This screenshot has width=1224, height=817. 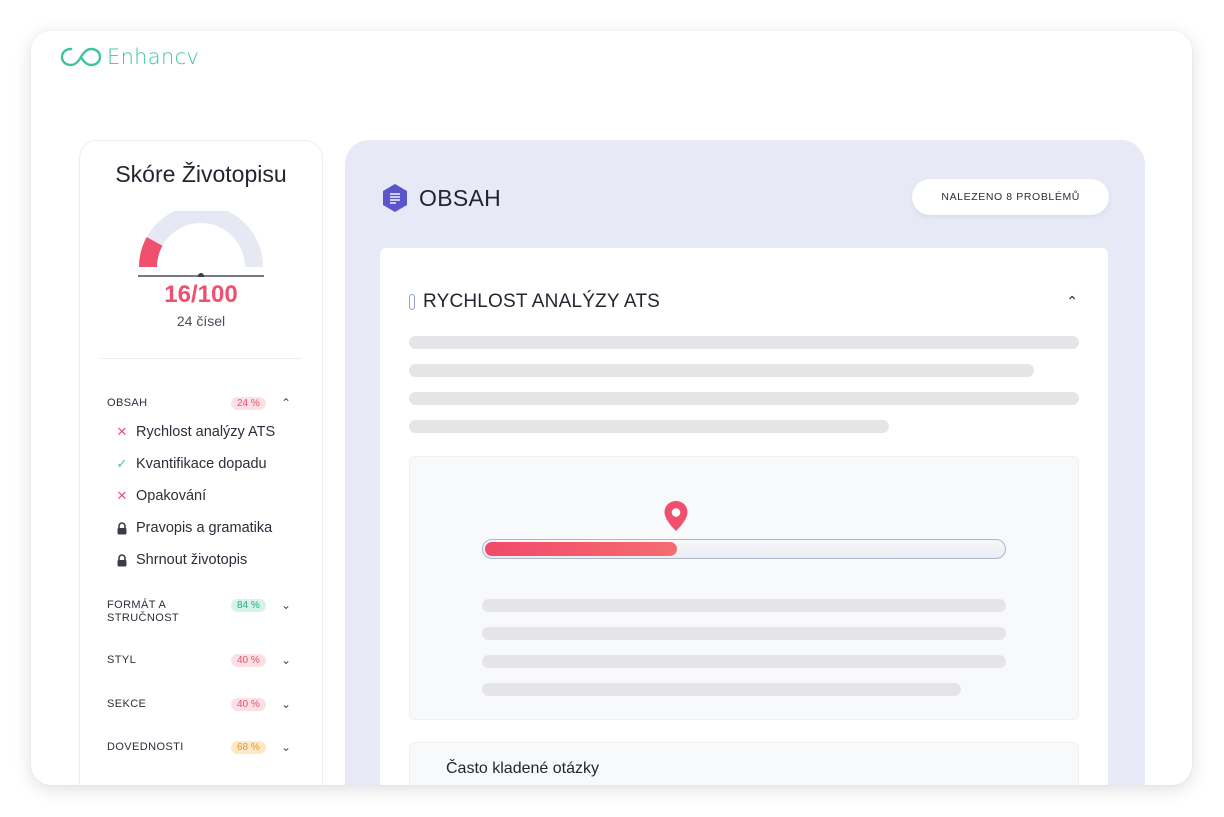 What do you see at coordinates (127, 704) in the screenshot?
I see `section-name: SEKCE` at bounding box center [127, 704].